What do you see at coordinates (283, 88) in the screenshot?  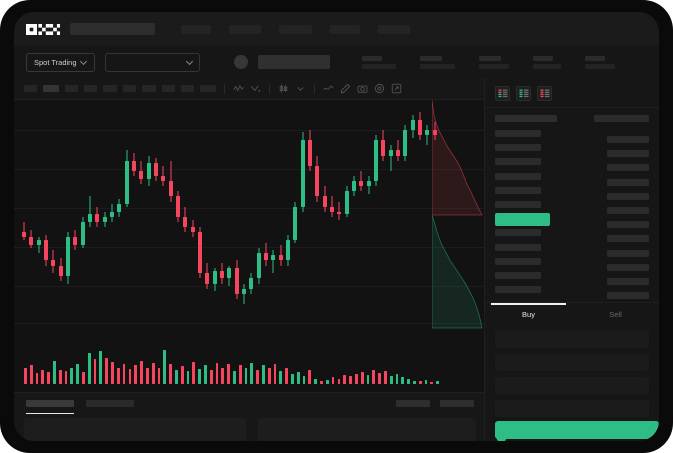 I see `candle-type-icon` at bounding box center [283, 88].